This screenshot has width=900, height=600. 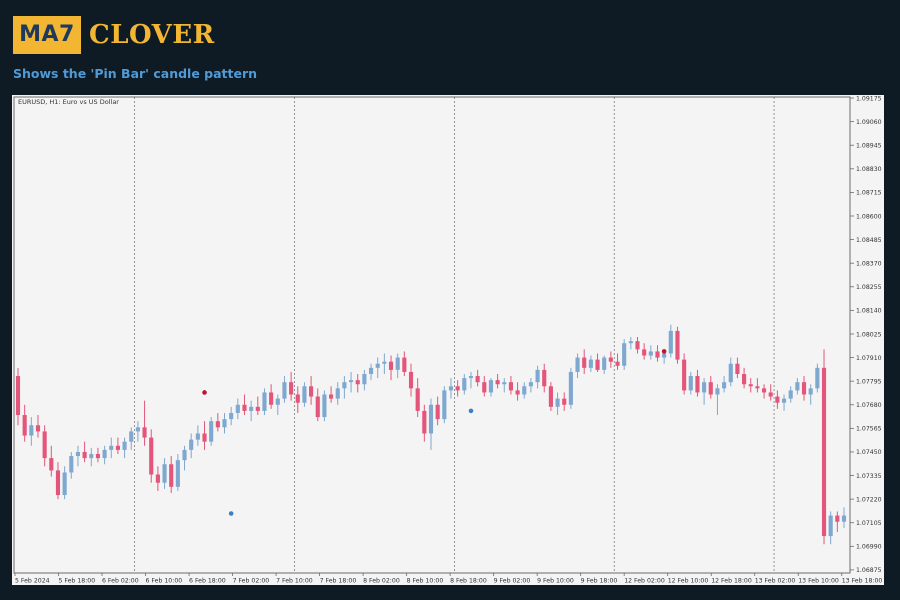 What do you see at coordinates (869, 358) in the screenshot?
I see `price-tick-label: 1.07910` at bounding box center [869, 358].